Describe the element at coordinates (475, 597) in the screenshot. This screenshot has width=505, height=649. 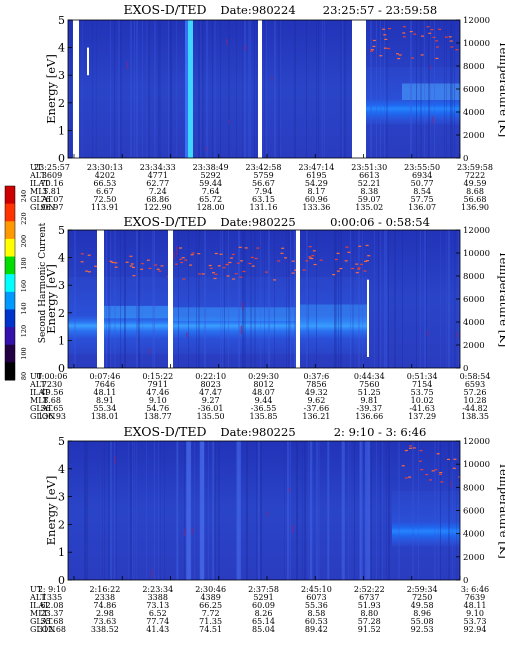
I see `table-cell: 7639` at that location.